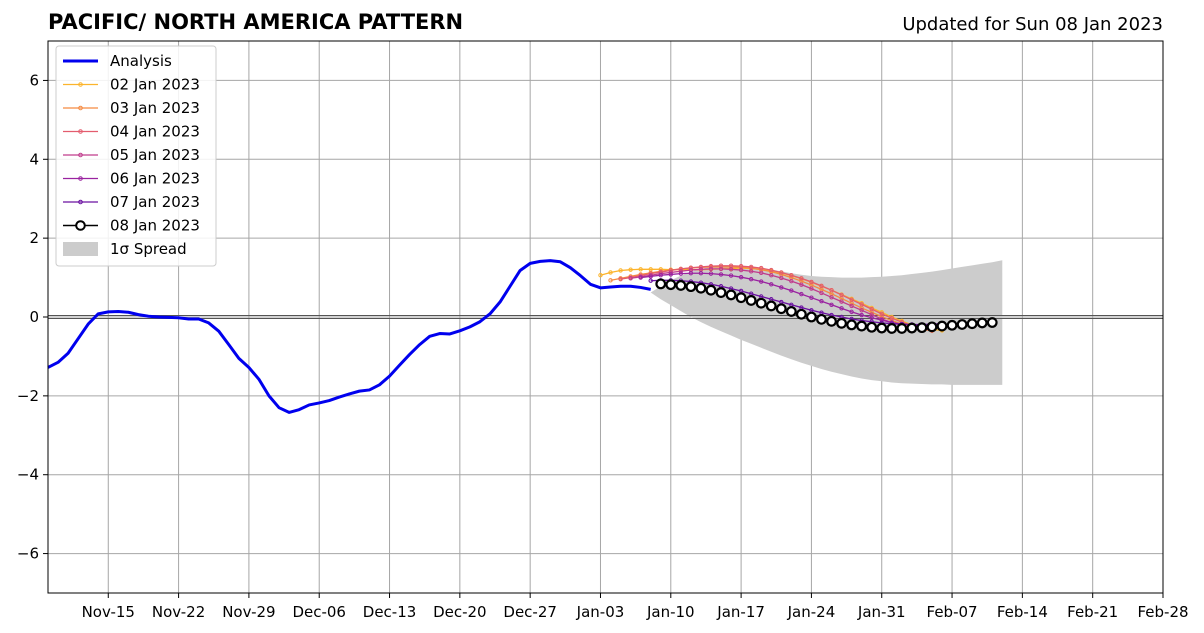  What do you see at coordinates (155, 132) in the screenshot?
I see `legend-label: 04 Jan 2023` at bounding box center [155, 132].